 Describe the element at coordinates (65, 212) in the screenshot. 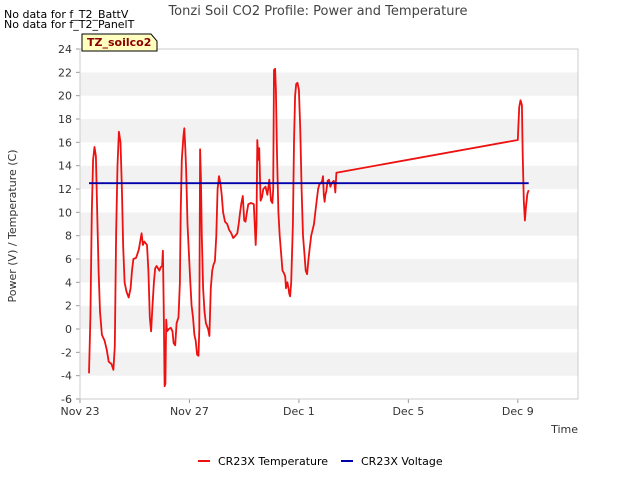

I see `y-tick-label: 10` at that location.